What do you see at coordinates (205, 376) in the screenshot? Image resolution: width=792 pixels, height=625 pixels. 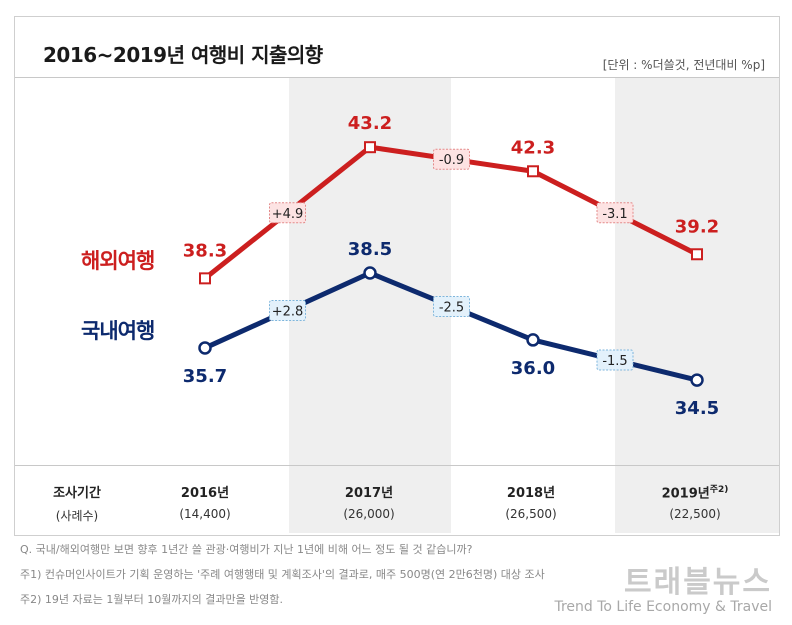 I see `value-label-domestic: 35.7` at bounding box center [205, 376].